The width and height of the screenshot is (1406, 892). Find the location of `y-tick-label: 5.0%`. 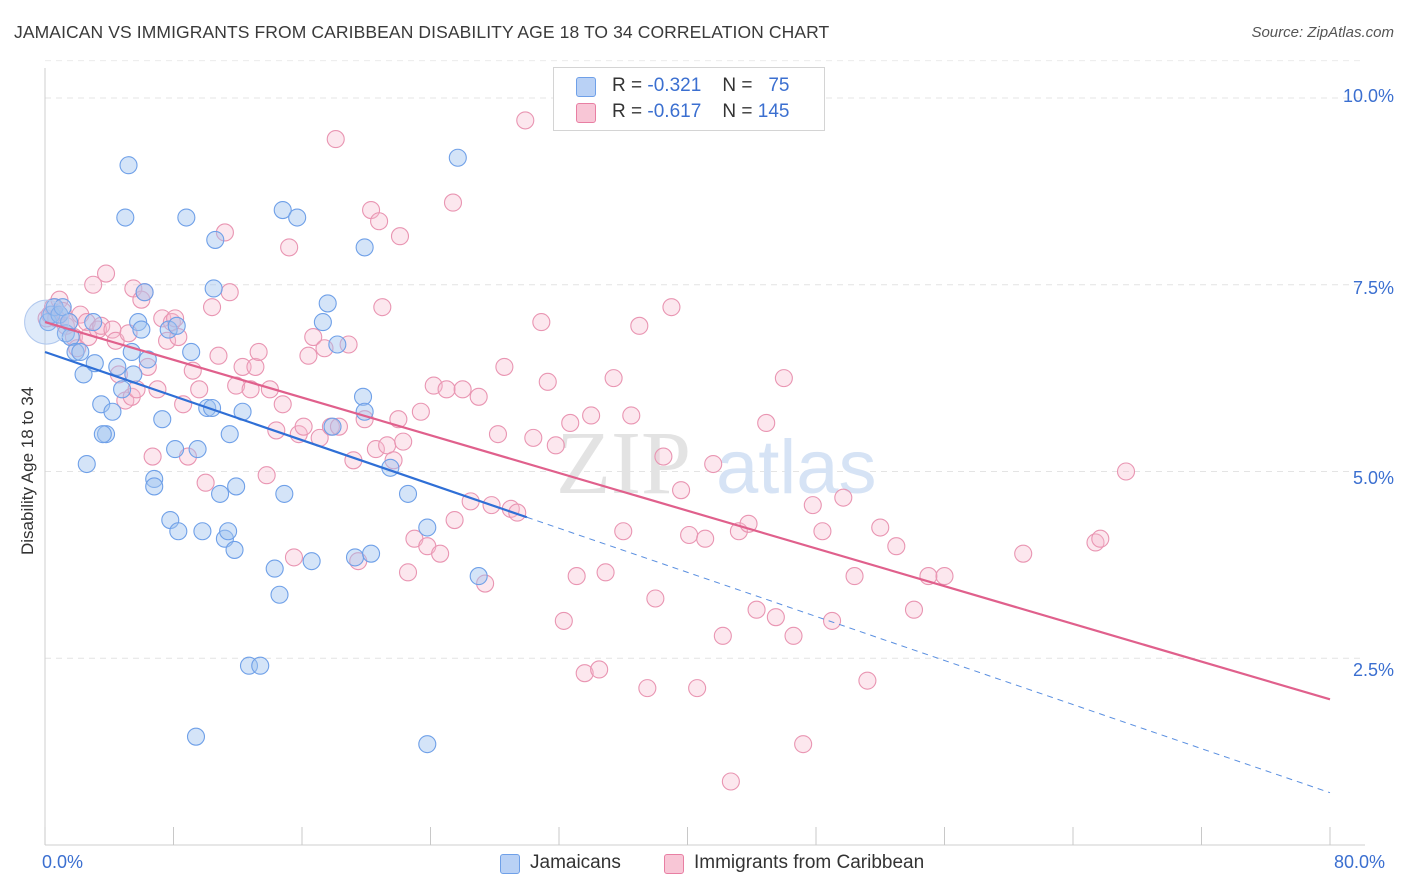

y-tick-label: 5.0% is located at coordinates (1373, 478).